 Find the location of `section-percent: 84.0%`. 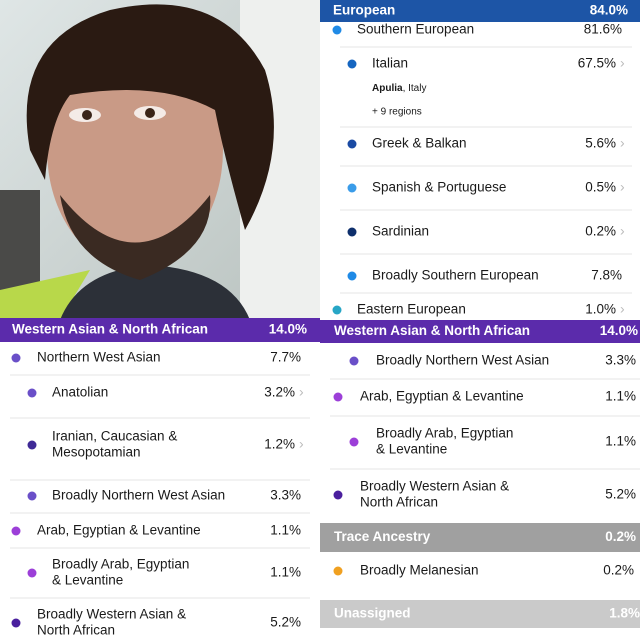

section-percent: 84.0% is located at coordinates (609, 10).